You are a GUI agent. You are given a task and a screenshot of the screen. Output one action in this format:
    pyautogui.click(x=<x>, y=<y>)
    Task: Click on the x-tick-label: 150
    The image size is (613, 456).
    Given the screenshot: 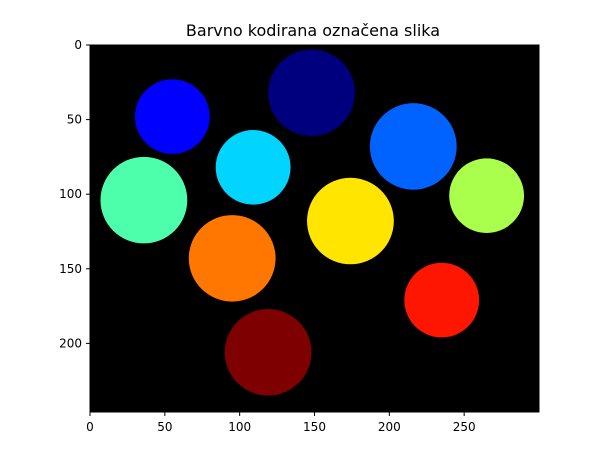 What is the action you would take?
    pyautogui.click(x=314, y=427)
    